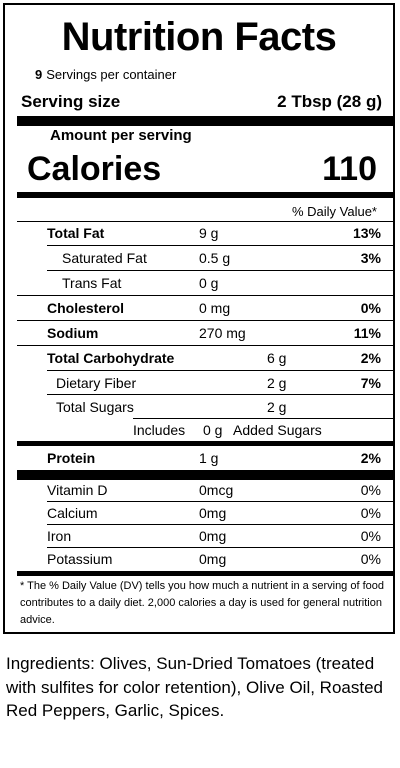 The image size is (400, 768). What do you see at coordinates (73, 333) in the screenshot?
I see `nutrient-name: Sodium` at bounding box center [73, 333].